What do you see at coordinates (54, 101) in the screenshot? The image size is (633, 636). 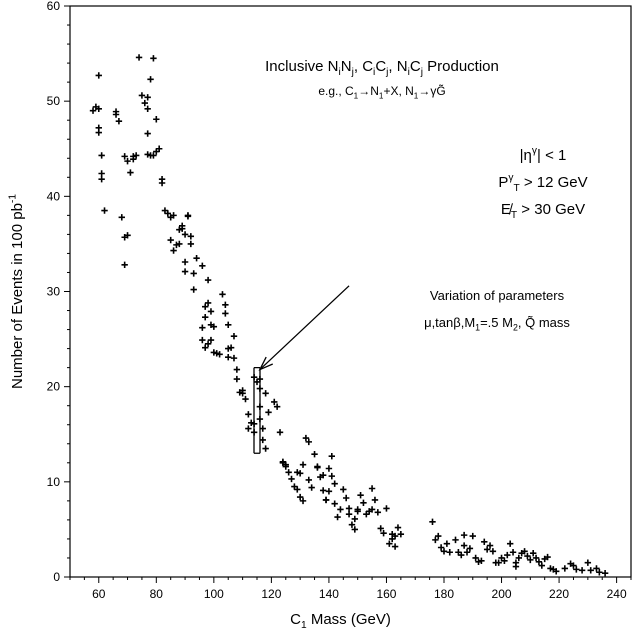 I see `y-tick-label: 50` at bounding box center [54, 101].